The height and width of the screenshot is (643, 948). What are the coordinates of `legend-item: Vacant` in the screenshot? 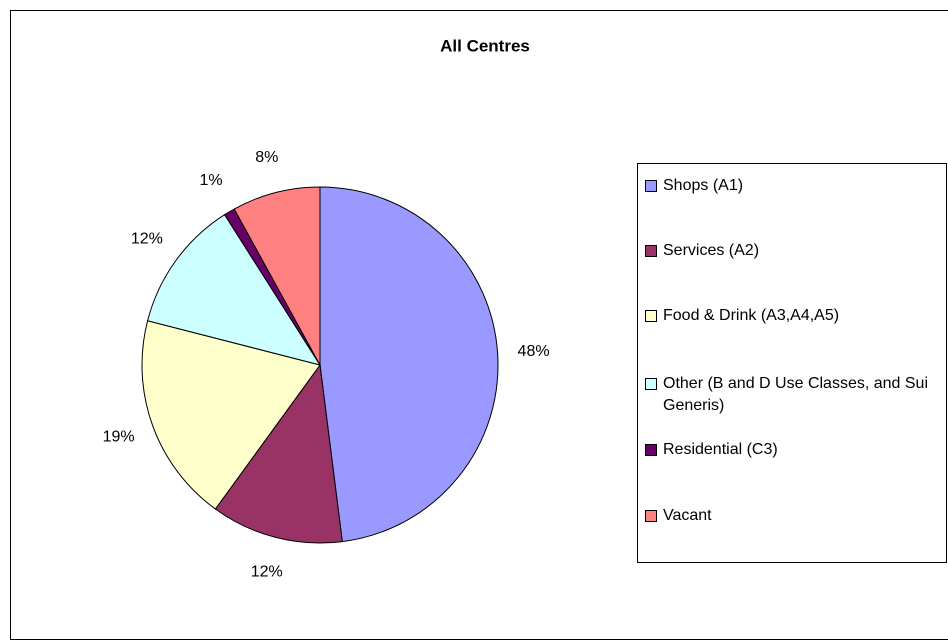 It's located at (793, 516).